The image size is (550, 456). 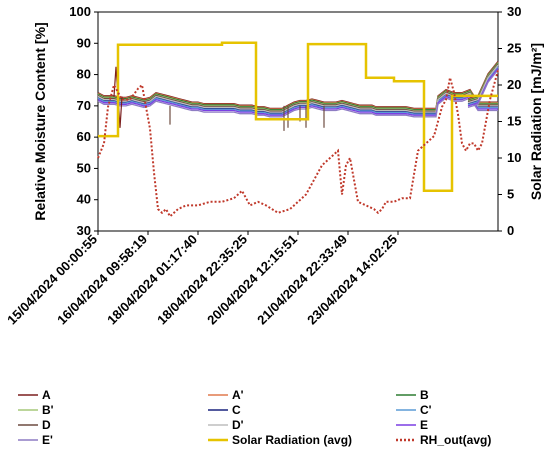 I want to click on x-tick-label: 23/04/2024 14:02:25, so click(x=352, y=280).